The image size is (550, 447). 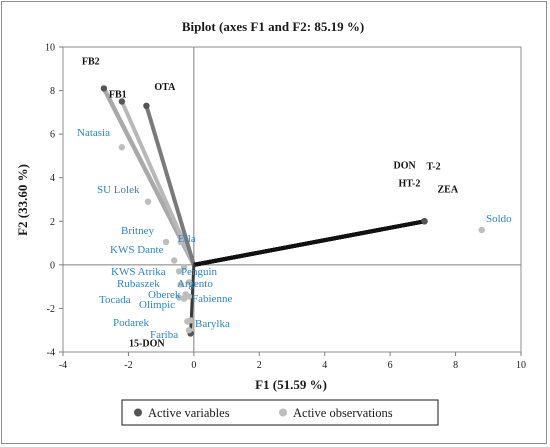 What do you see at coordinates (52, 178) in the screenshot?
I see `y-tick-label: 4` at bounding box center [52, 178].